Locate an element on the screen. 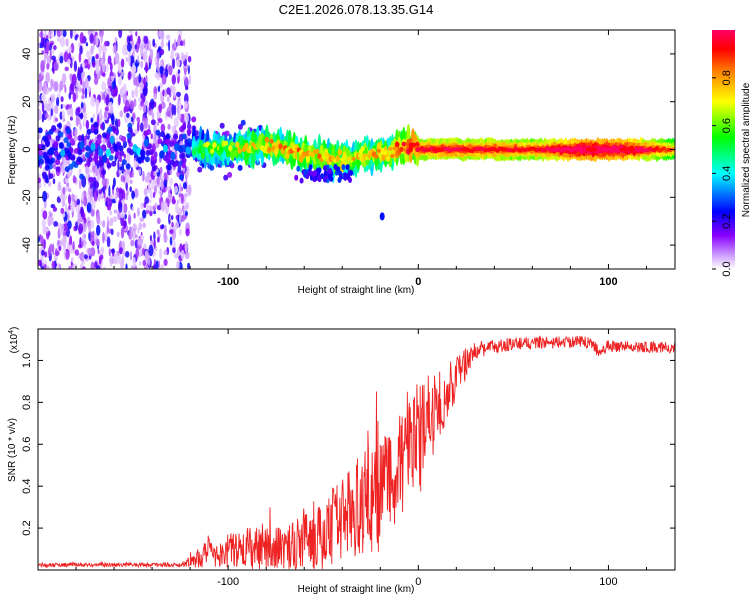 Image resolution: width=750 pixels, height=600 pixels. ridge-peak is located at coordinates (412, 144).